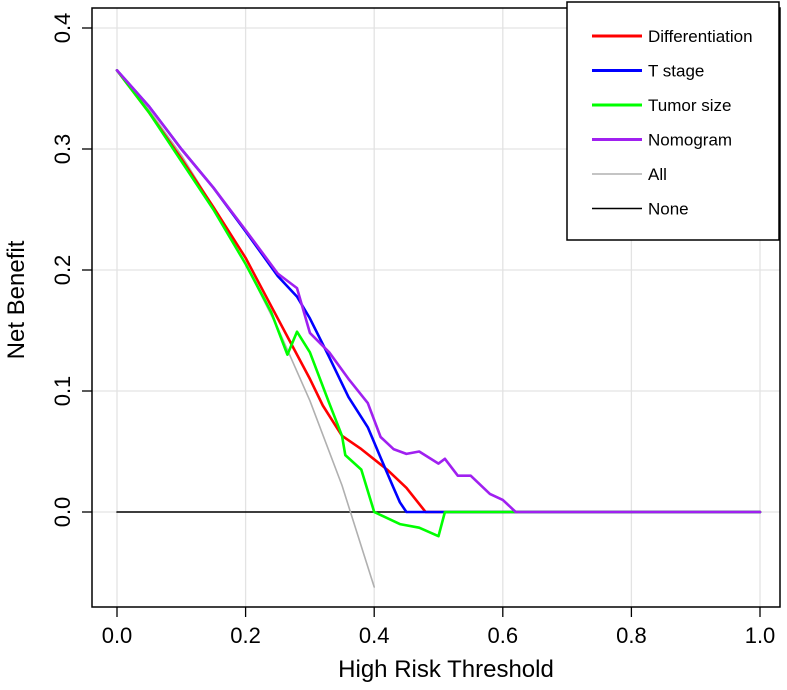 The image size is (787, 690). What do you see at coordinates (62, 512) in the screenshot?
I see `y-tick-label: 0.0` at bounding box center [62, 512].